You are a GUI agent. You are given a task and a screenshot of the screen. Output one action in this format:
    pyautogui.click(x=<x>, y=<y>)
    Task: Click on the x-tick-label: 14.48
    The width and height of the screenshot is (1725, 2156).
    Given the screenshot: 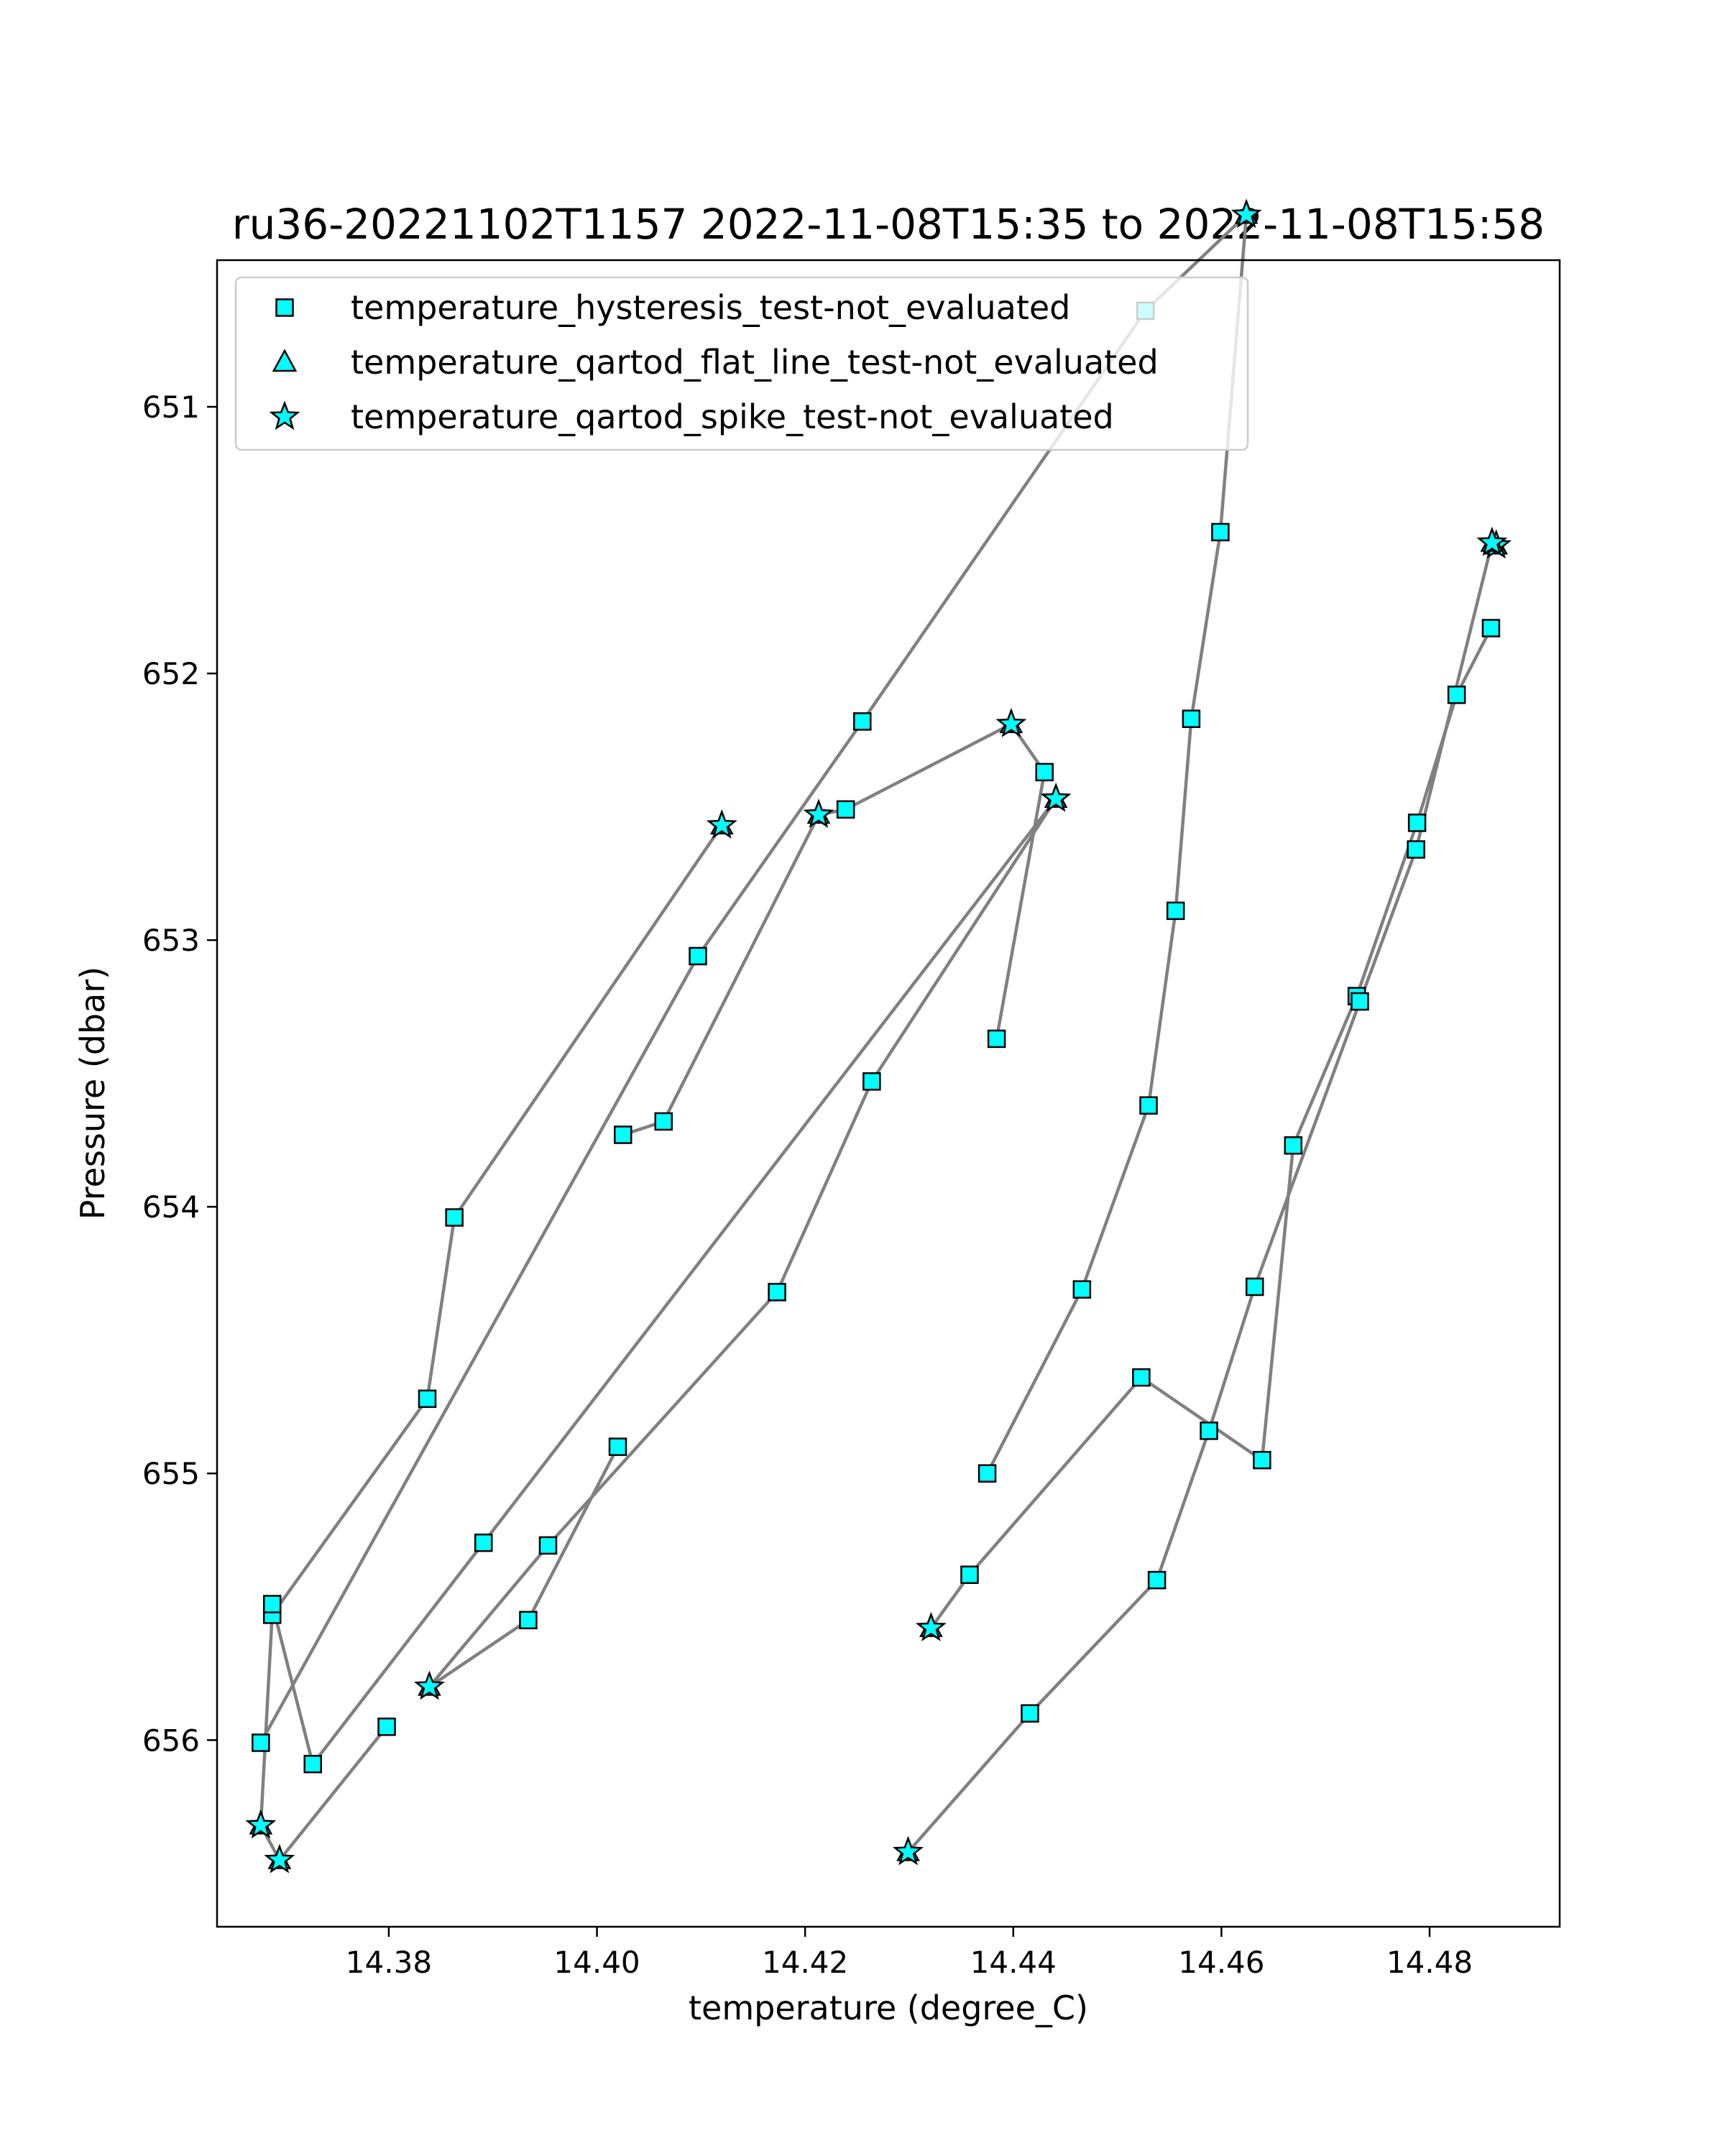 What is the action you would take?
    pyautogui.click(x=1429, y=1963)
    